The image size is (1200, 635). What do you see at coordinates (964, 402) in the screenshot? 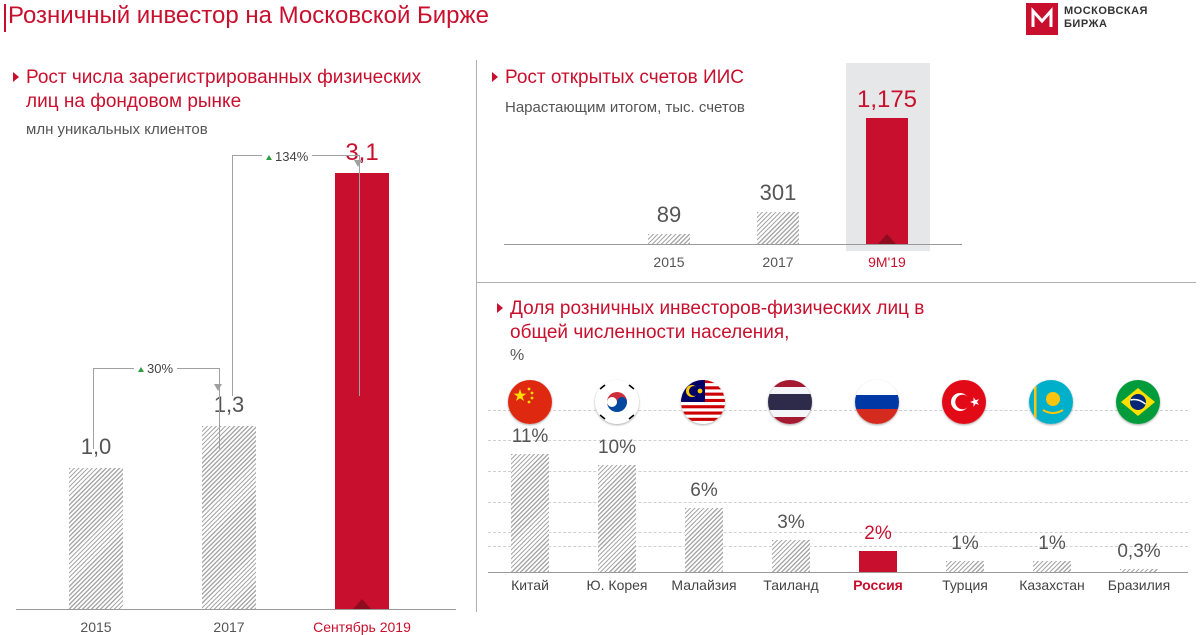
I see `turkey-flag-icon` at bounding box center [964, 402].